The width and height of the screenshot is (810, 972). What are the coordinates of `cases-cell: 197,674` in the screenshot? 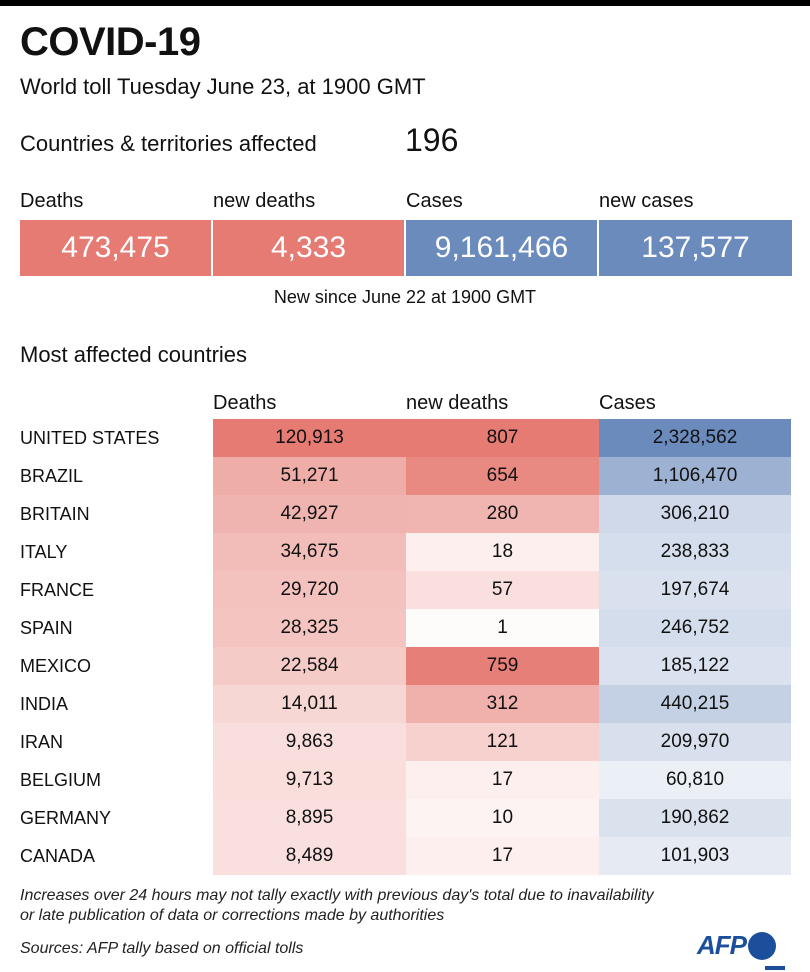 It's located at (695, 590).